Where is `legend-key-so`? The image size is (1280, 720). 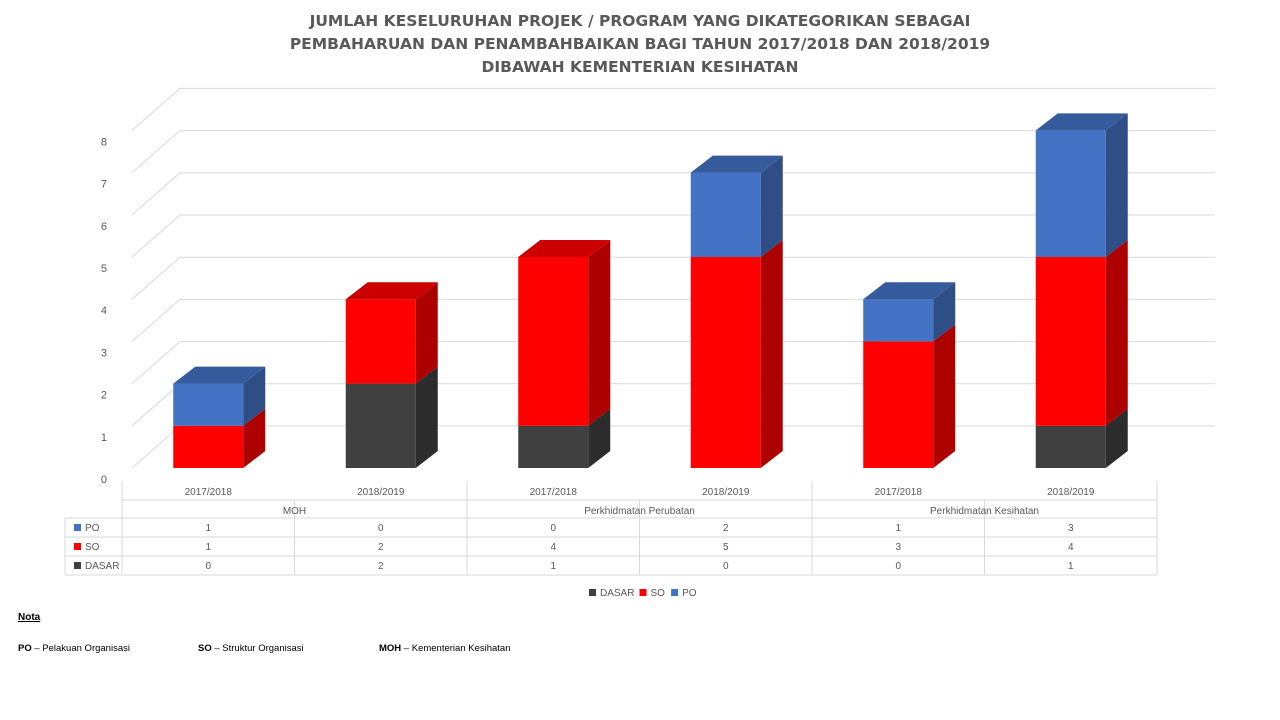 legend-key-so is located at coordinates (643, 592).